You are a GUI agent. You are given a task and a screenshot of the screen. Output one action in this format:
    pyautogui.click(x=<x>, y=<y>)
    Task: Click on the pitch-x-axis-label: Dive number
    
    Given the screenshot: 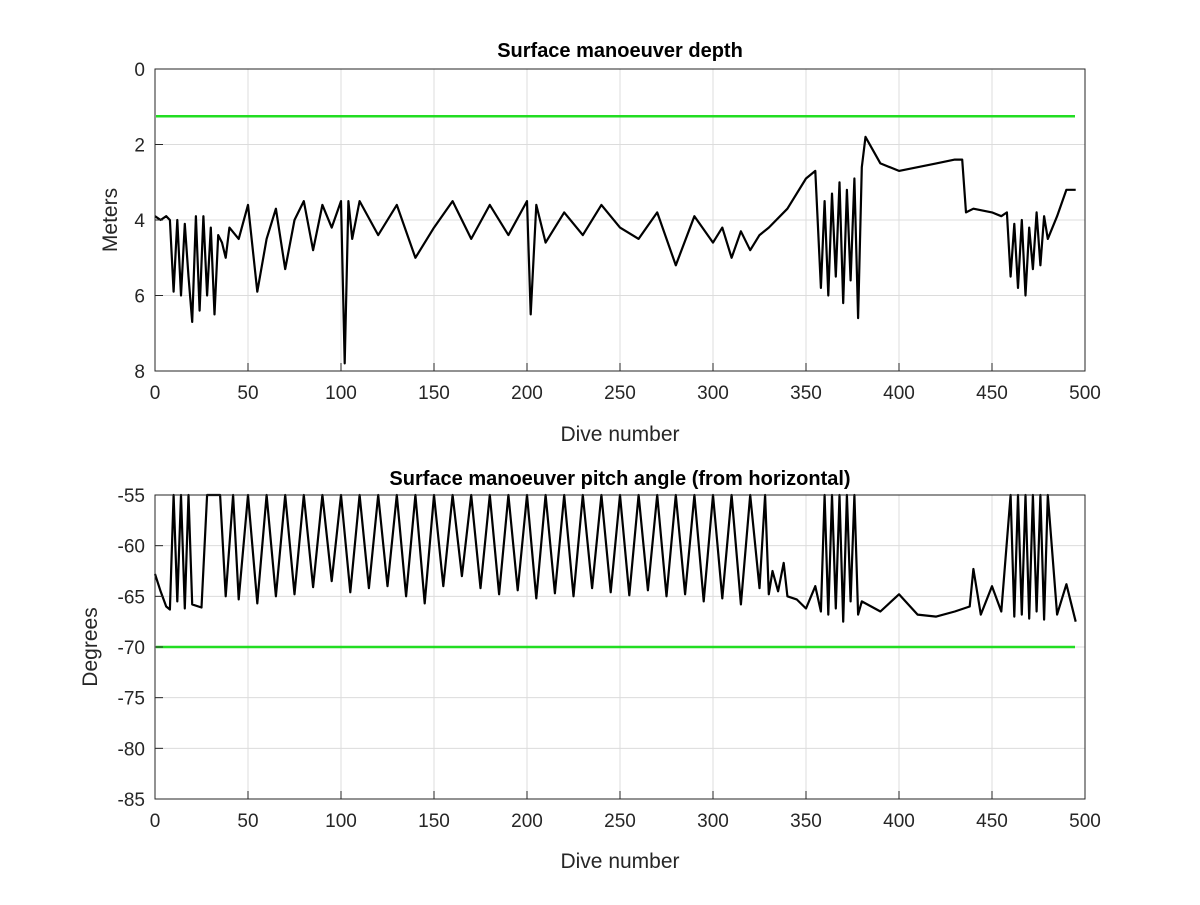 What is the action you would take?
    pyautogui.click(x=619, y=861)
    